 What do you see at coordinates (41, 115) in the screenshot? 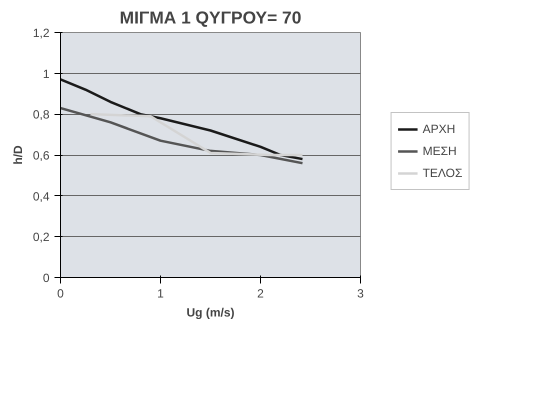
I see `y-tick-label: 0,8` at bounding box center [41, 115].